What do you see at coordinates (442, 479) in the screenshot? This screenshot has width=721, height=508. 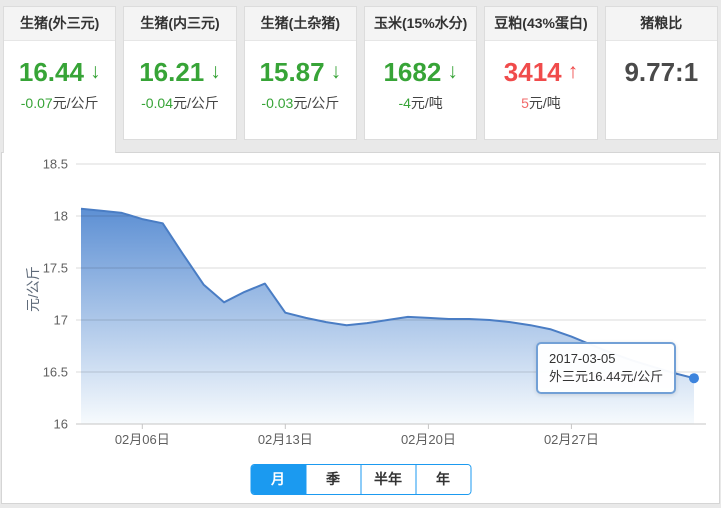 I see `tab-year: 年` at bounding box center [442, 479].